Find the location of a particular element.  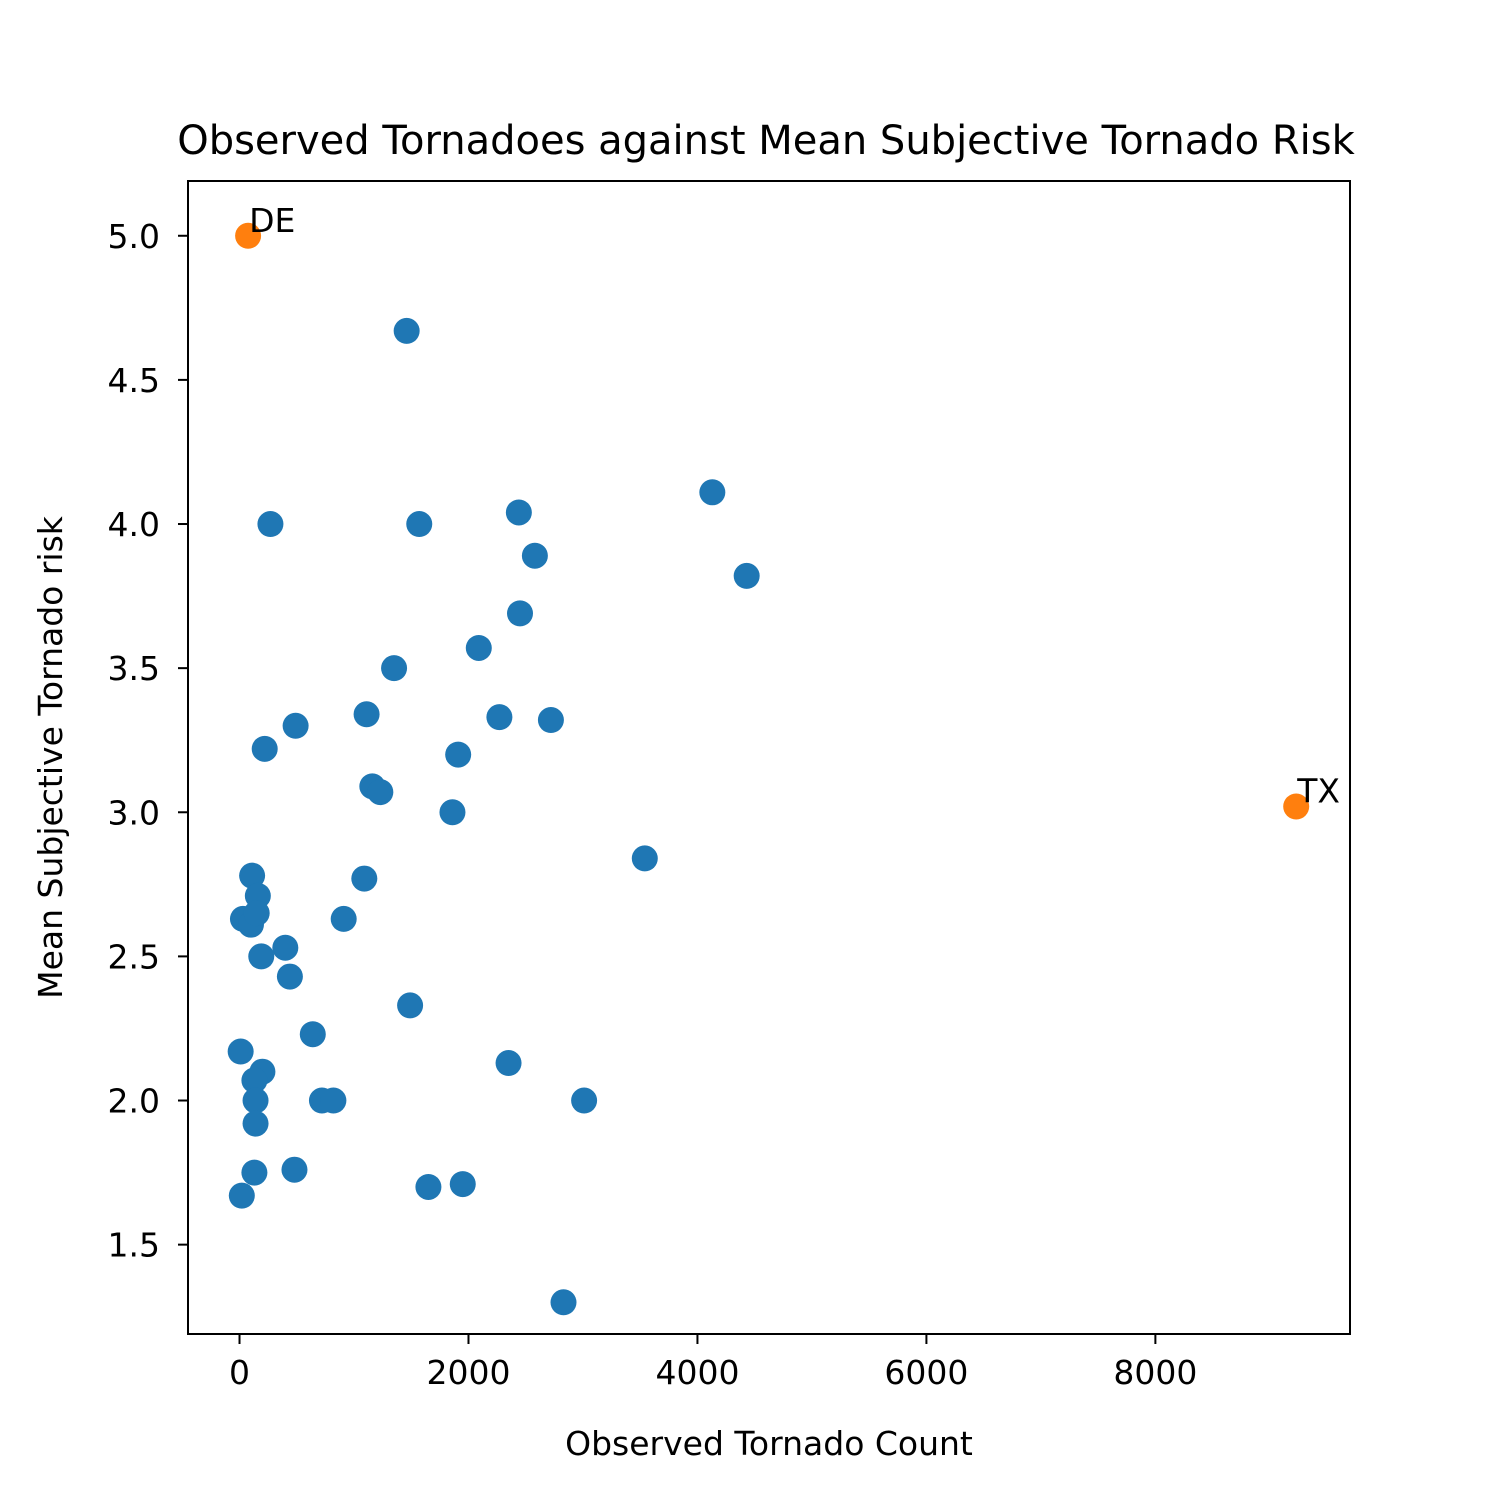

y-tick-label: 5.0 is located at coordinates (134, 236).